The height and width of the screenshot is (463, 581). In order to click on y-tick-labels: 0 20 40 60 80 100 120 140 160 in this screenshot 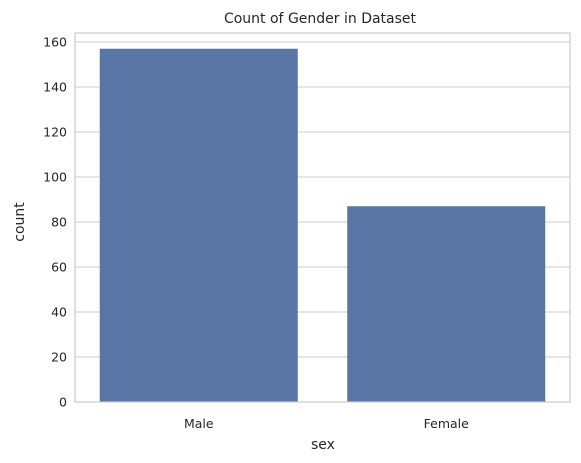, I will do `click(55, 222)`.